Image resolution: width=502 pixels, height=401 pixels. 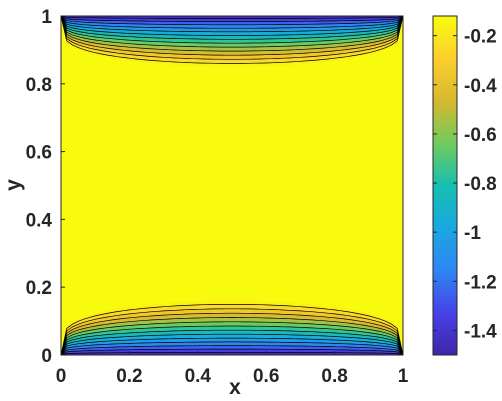 What do you see at coordinates (403, 376) in the screenshot?
I see `x-tick-label: 1` at bounding box center [403, 376].